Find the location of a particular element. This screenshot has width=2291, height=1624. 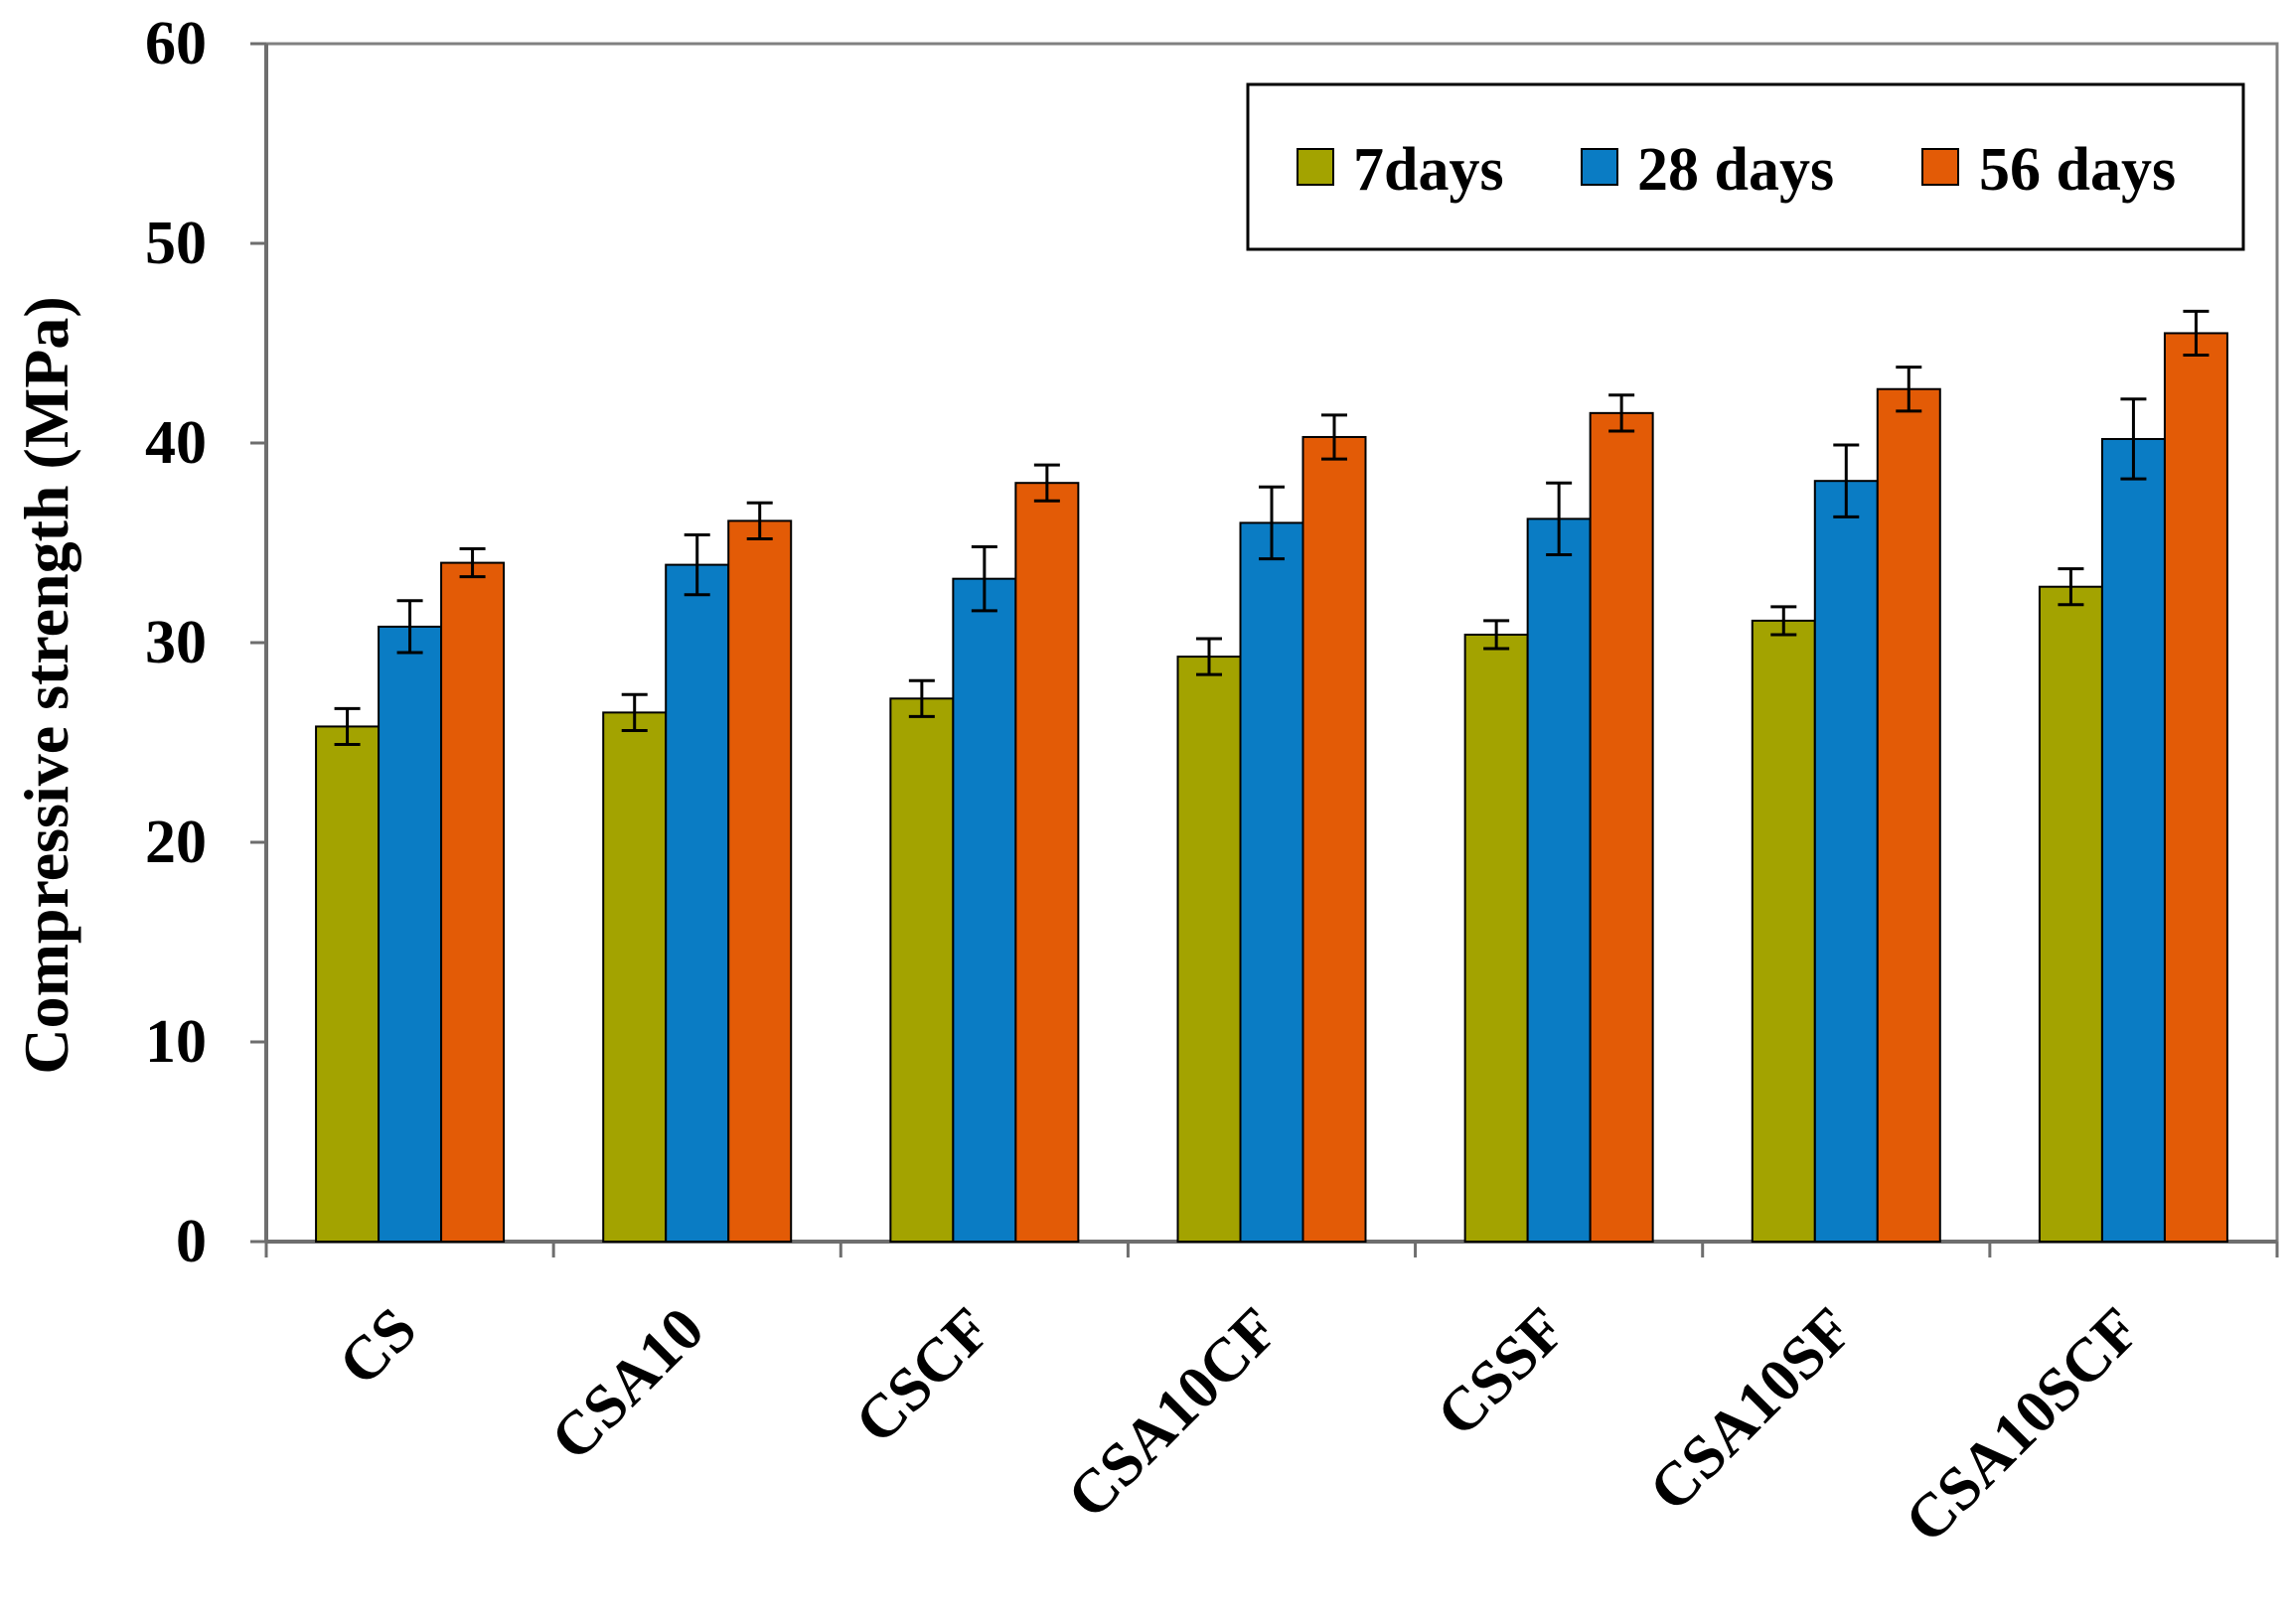

y-tick-label: 50 is located at coordinates (176, 243).